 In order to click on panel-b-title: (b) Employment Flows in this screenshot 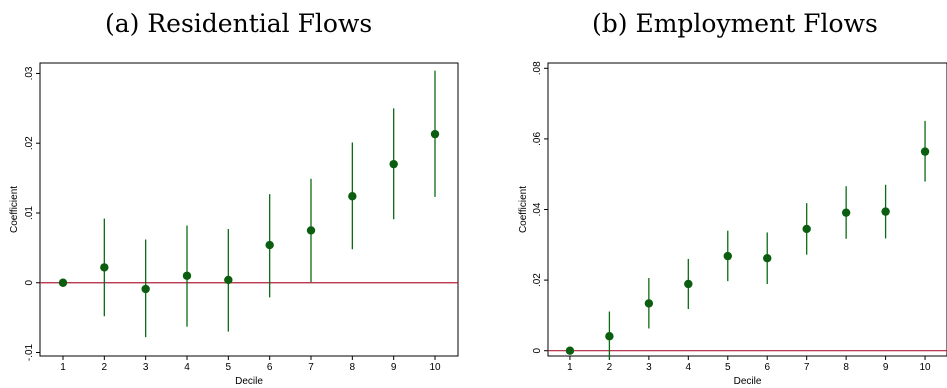, I will do `click(735, 23)`.